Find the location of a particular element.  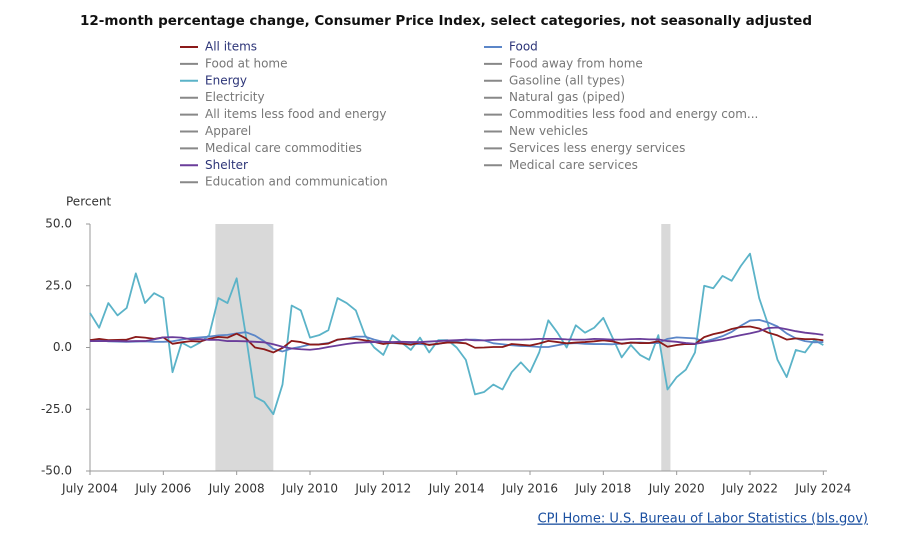

x-tick-label: July 2024 is located at coordinates (822, 489).